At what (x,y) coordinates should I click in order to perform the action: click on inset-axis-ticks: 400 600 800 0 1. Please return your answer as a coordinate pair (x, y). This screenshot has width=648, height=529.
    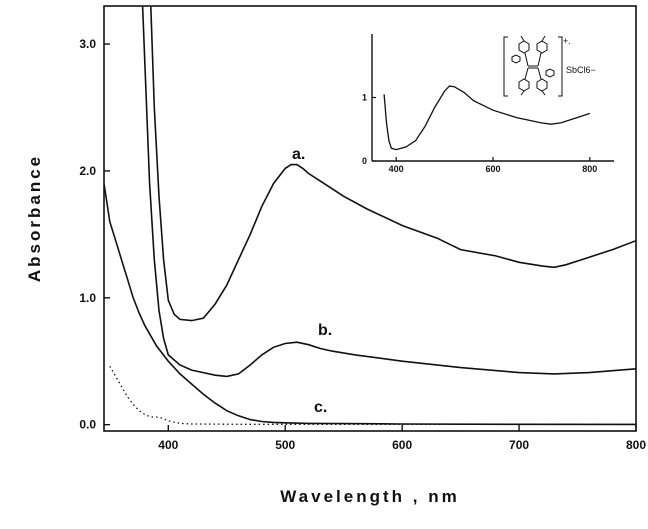
    Looking at the image, I should click on (479, 134).